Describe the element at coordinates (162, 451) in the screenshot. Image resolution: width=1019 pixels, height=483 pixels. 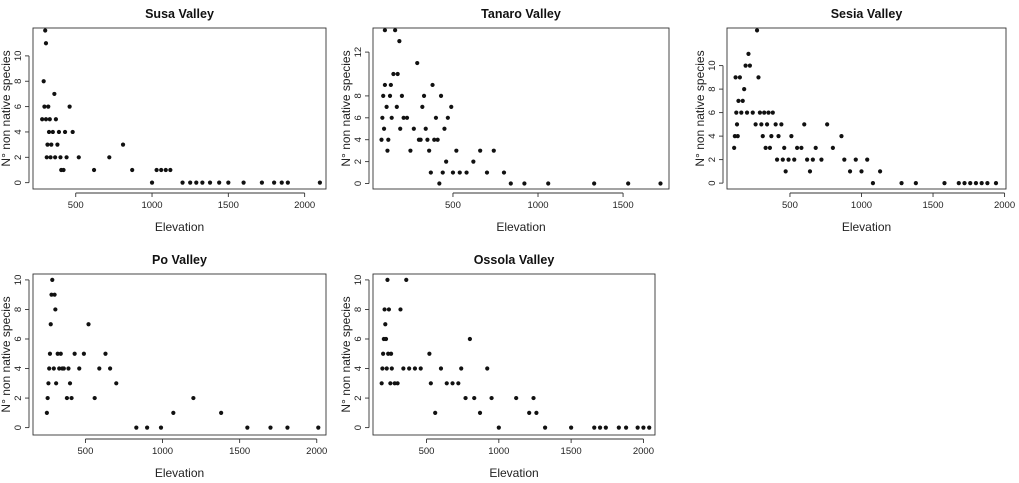
I see `x-tick-label: 1000` at that location.